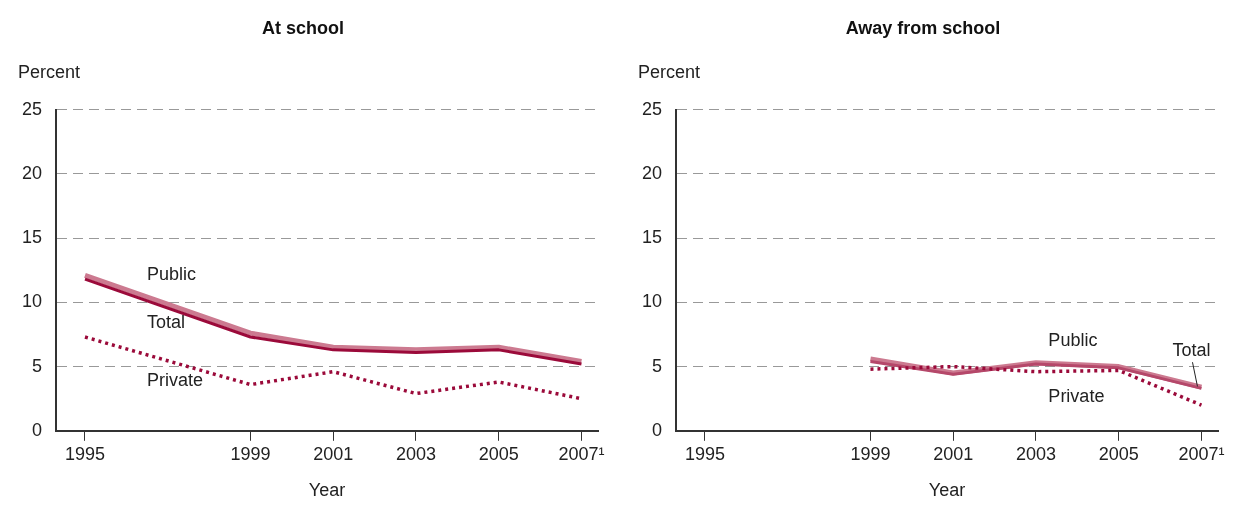 This screenshot has width=1243, height=506. What do you see at coordinates (923, 27) in the screenshot?
I see `chart-title: Away from school` at bounding box center [923, 27].